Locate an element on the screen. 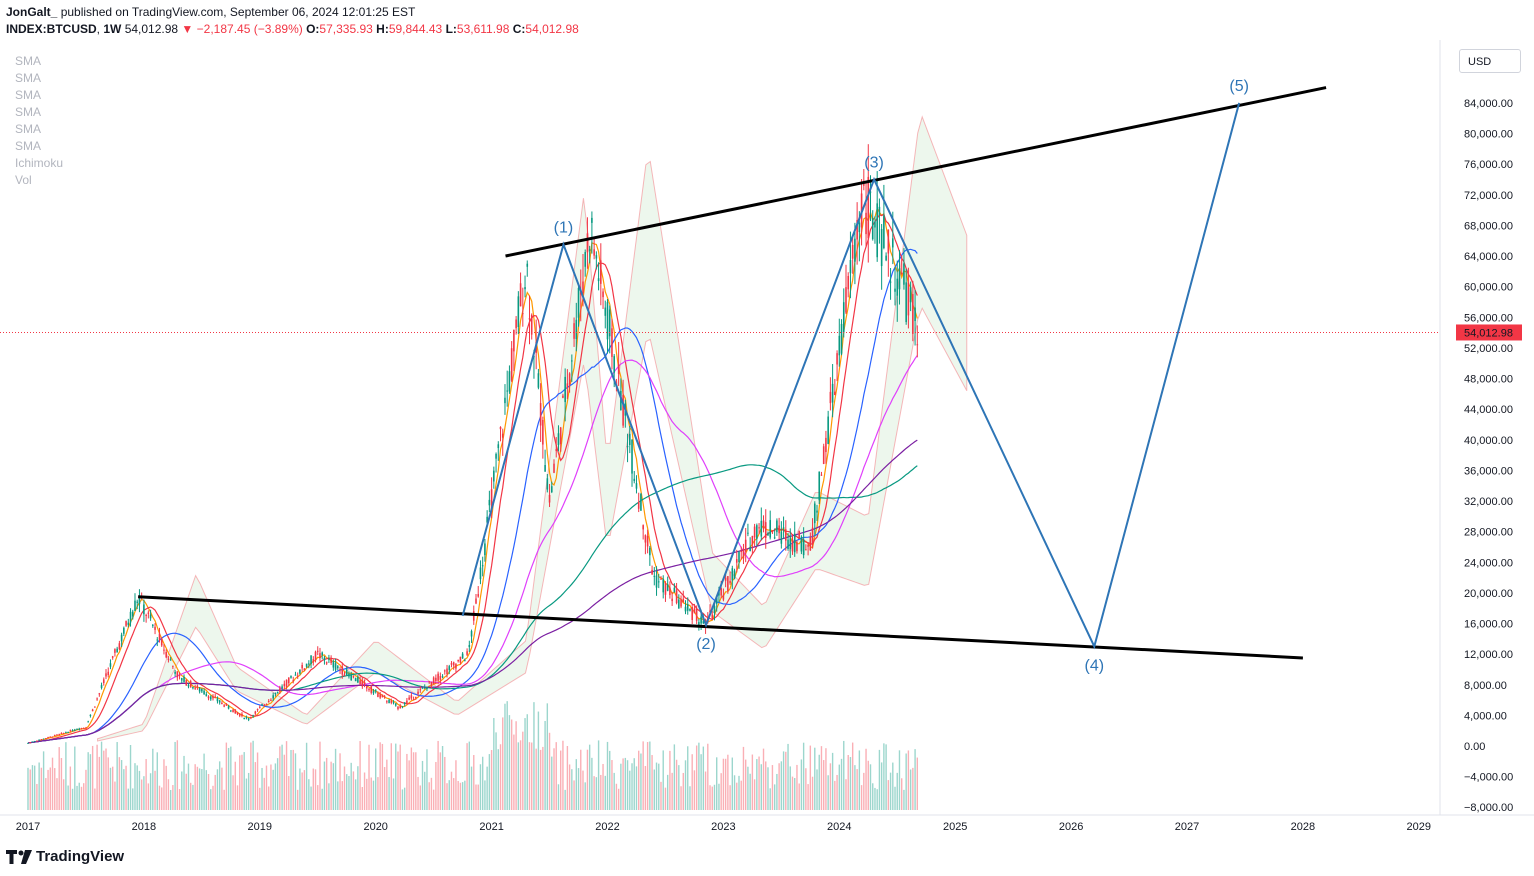 This screenshot has width=1534, height=876. y-tick-label: 12,000.00 is located at coordinates (1488, 655).